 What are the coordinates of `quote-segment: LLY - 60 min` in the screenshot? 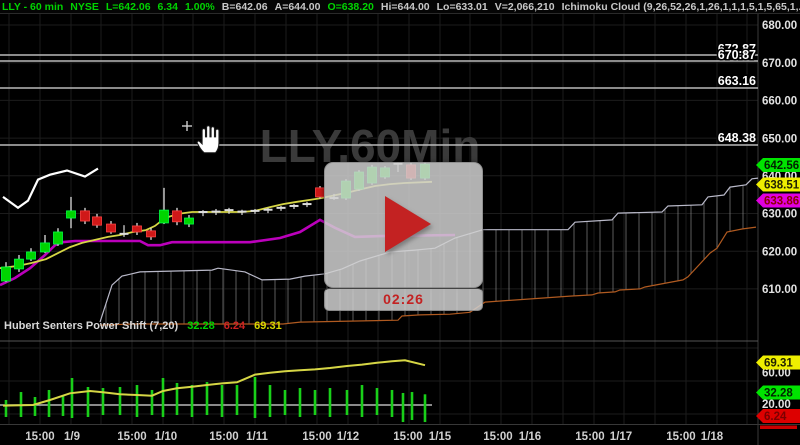 It's located at (33, 6).